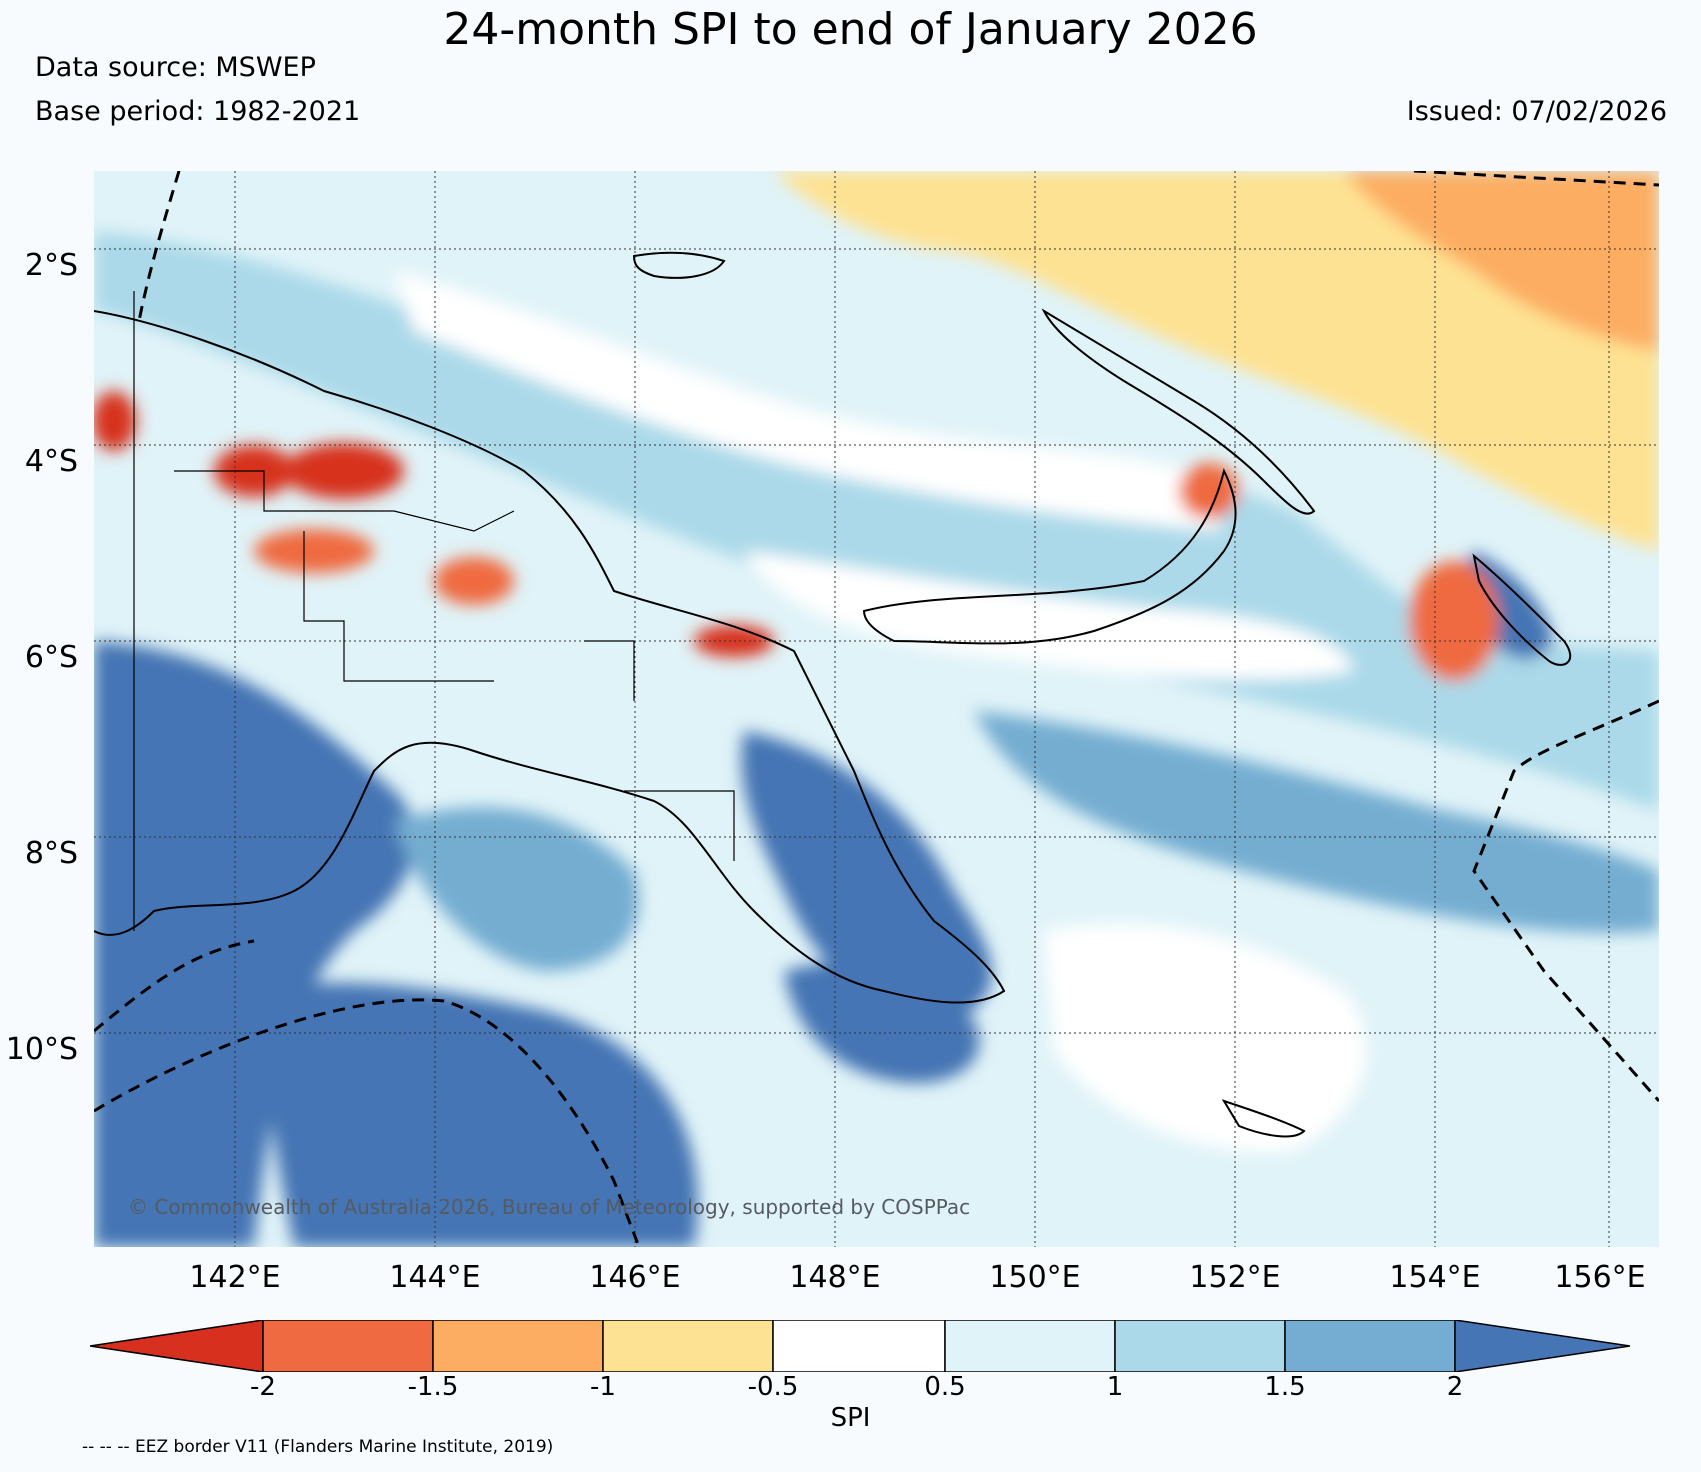 Image resolution: width=1701 pixels, height=1472 pixels. Describe the element at coordinates (850, 1418) in the screenshot. I see `colorbar-label: SPI` at that location.